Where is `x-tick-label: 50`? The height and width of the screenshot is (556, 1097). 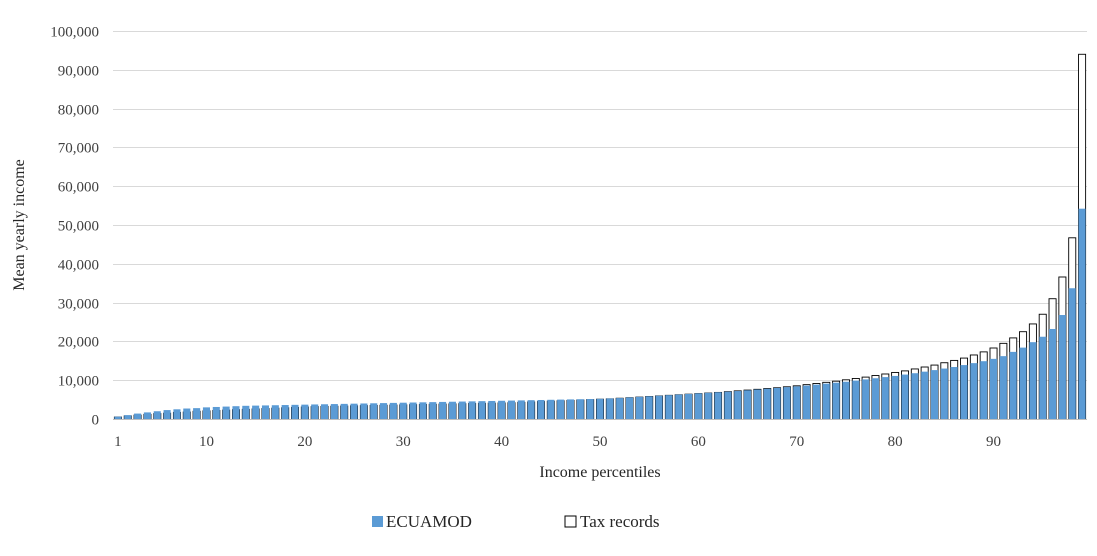
x-tick-label: 50 is located at coordinates (600, 442).